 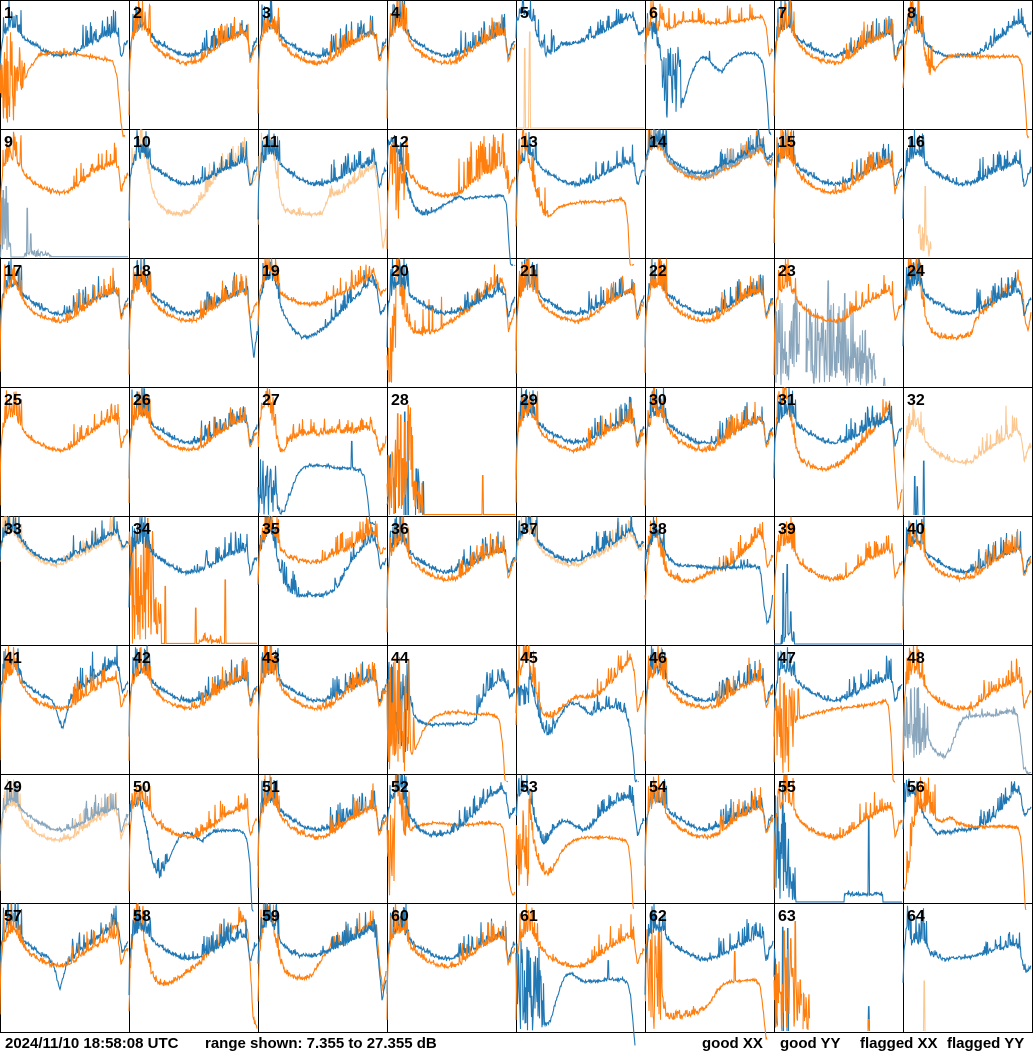 I want to click on svg-text: 49, so click(x=13, y=787).